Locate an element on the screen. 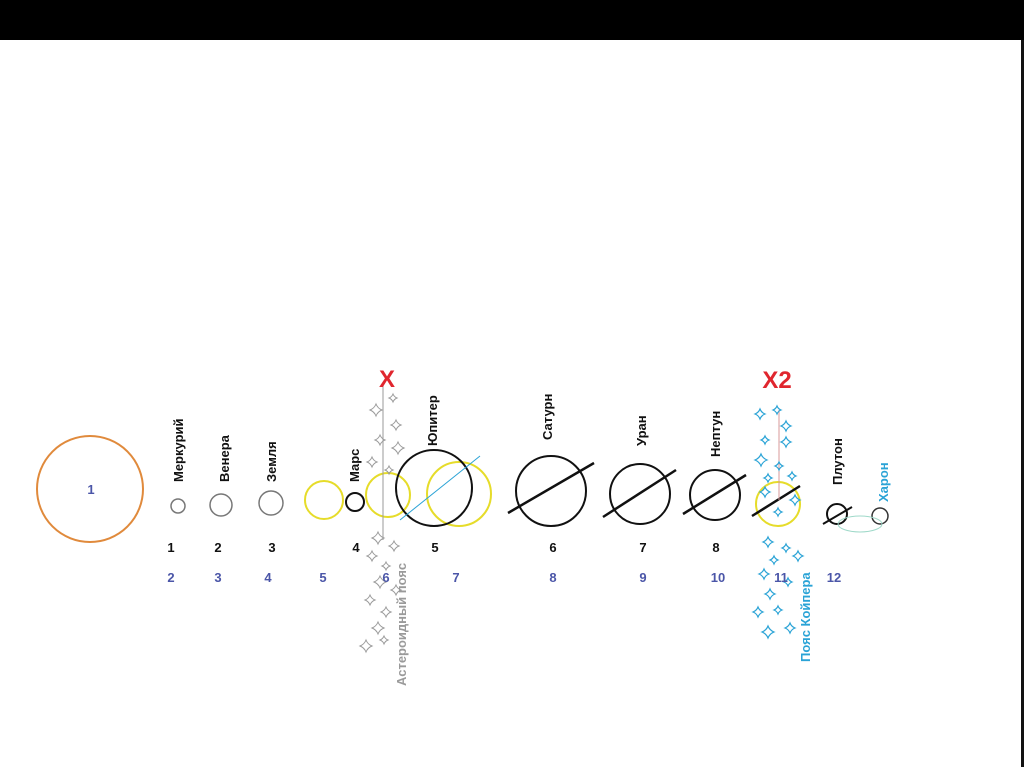 The image size is (1024, 767). new-number: 11 is located at coordinates (781, 577).